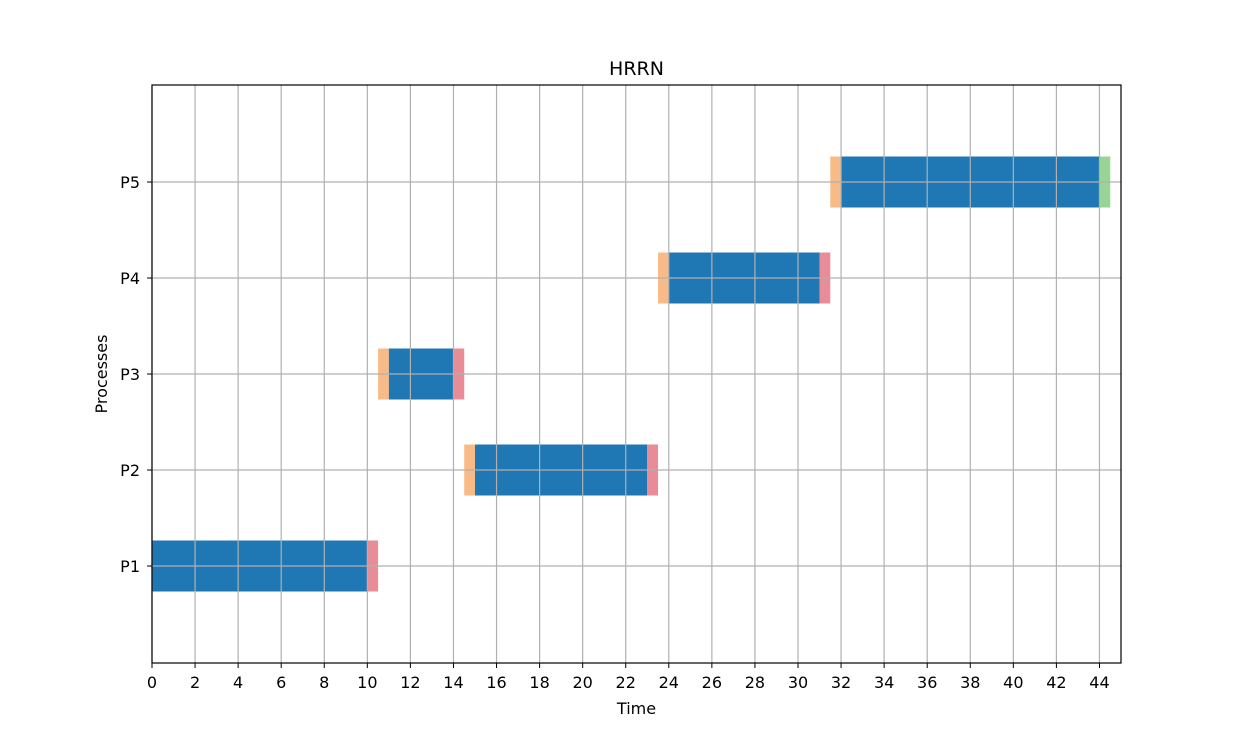  What do you see at coordinates (453, 682) in the screenshot?
I see `x-tick-label-14: 14` at bounding box center [453, 682].